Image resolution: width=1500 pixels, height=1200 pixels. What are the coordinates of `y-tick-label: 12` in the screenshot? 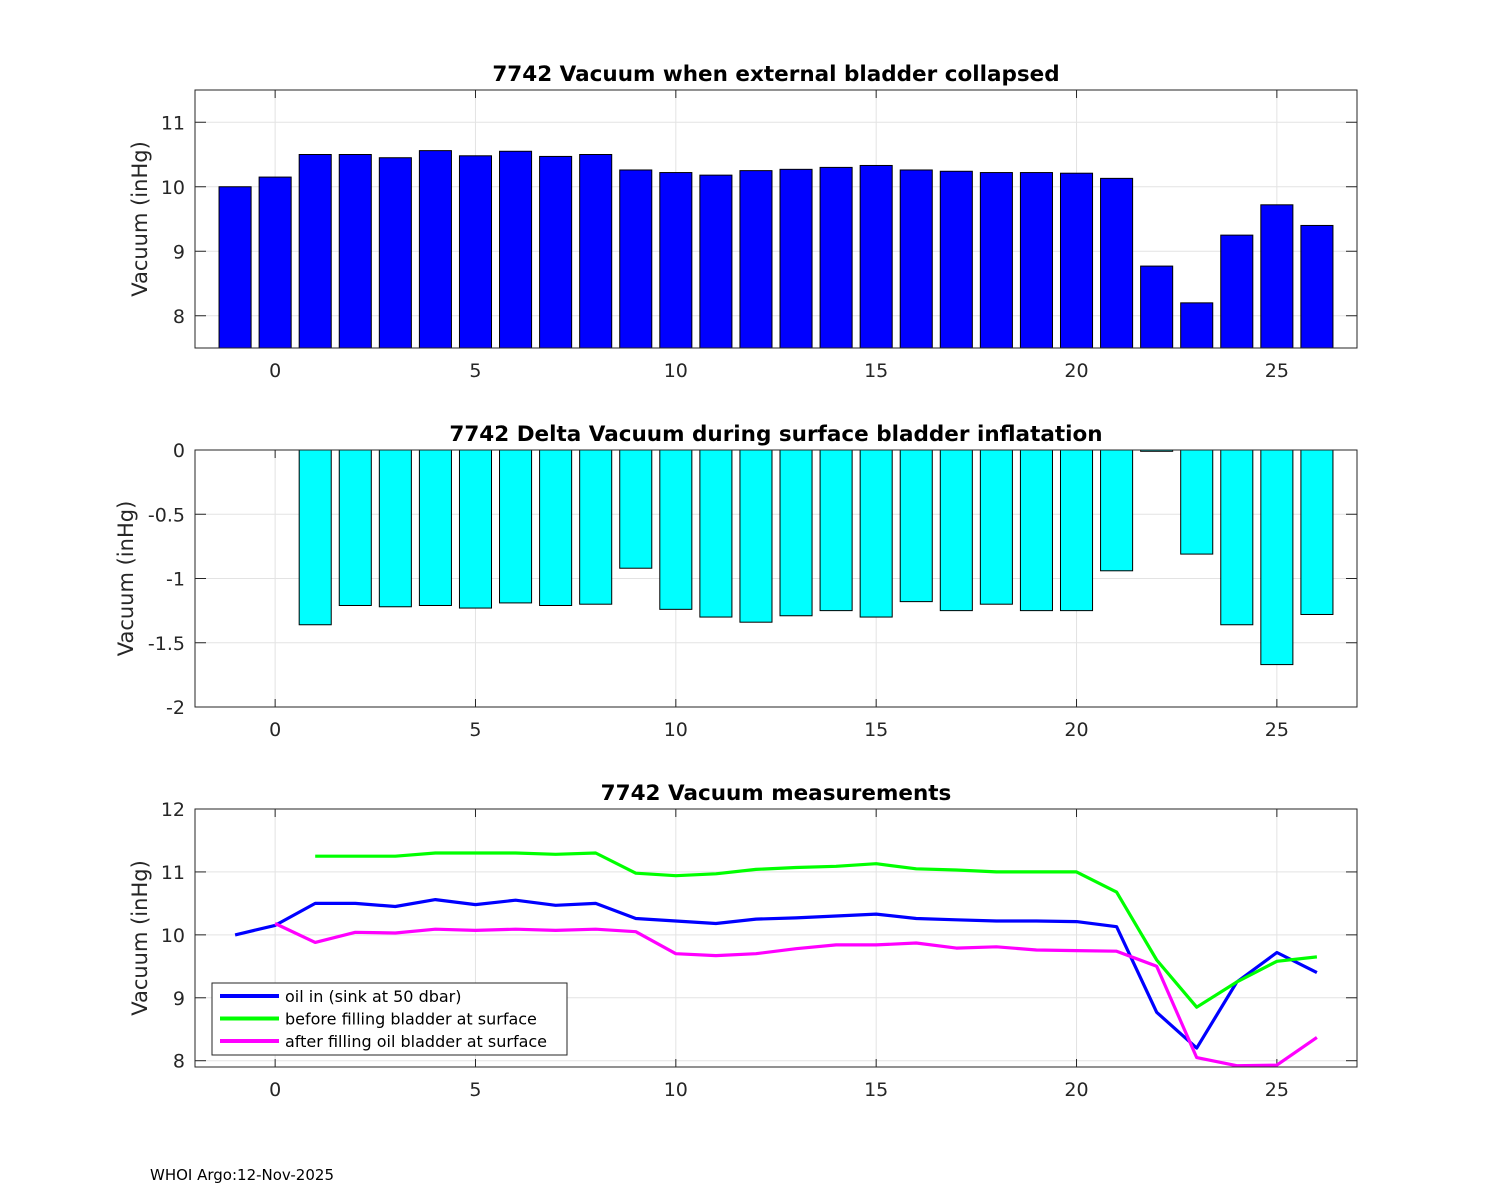 It's located at (173, 810).